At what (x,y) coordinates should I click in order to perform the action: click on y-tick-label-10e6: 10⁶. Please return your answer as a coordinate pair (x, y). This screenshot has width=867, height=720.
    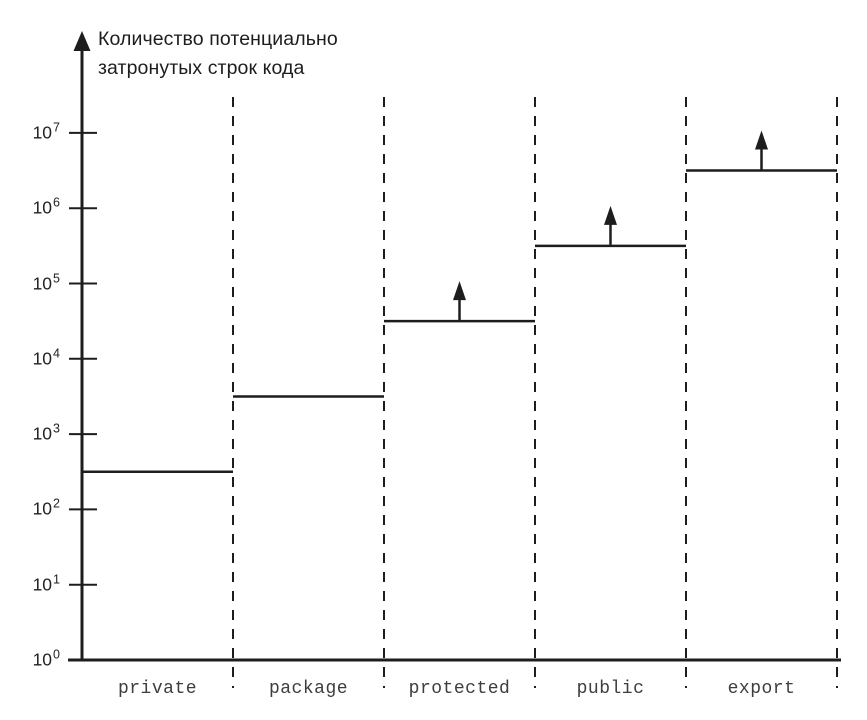
    Looking at the image, I should click on (46, 206).